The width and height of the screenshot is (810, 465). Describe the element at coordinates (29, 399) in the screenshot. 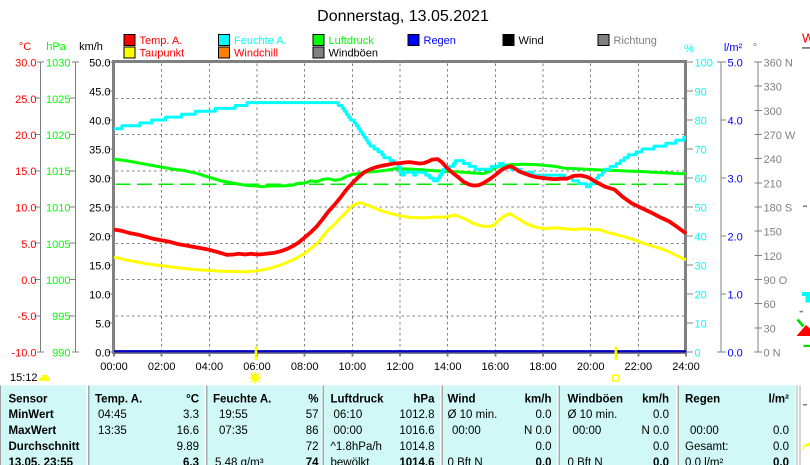

I see `svg-text: Sensor` at that location.